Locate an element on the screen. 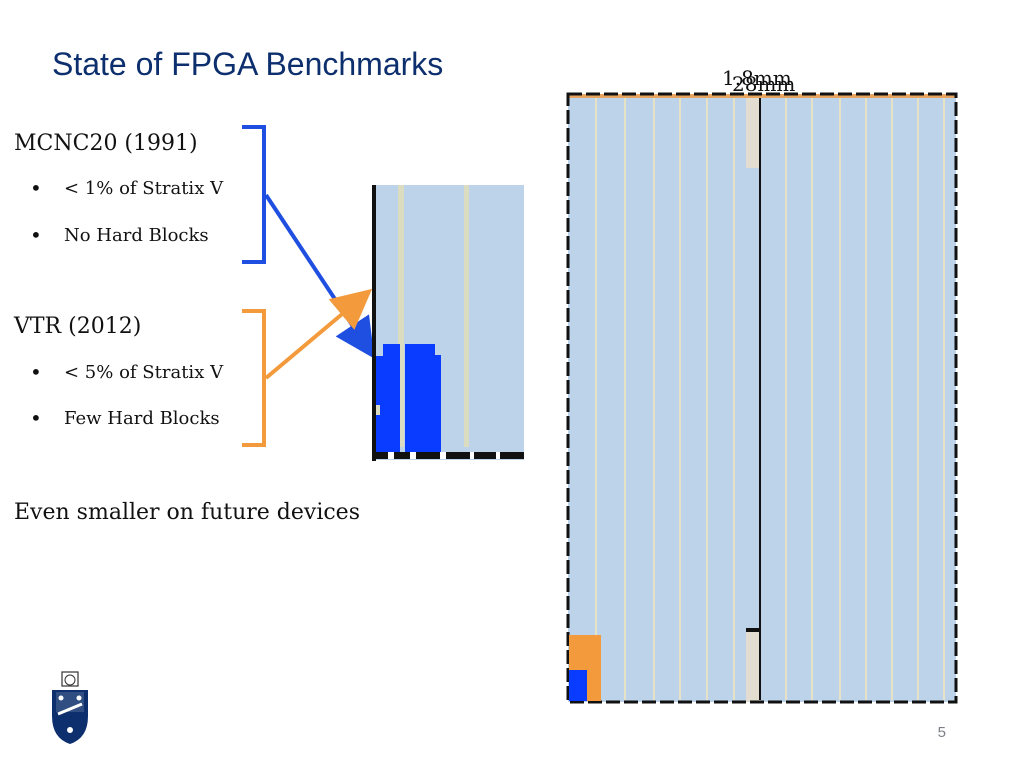 The height and width of the screenshot is (768, 1024). slide-title: State of FPGA Benchmarks is located at coordinates (248, 64).